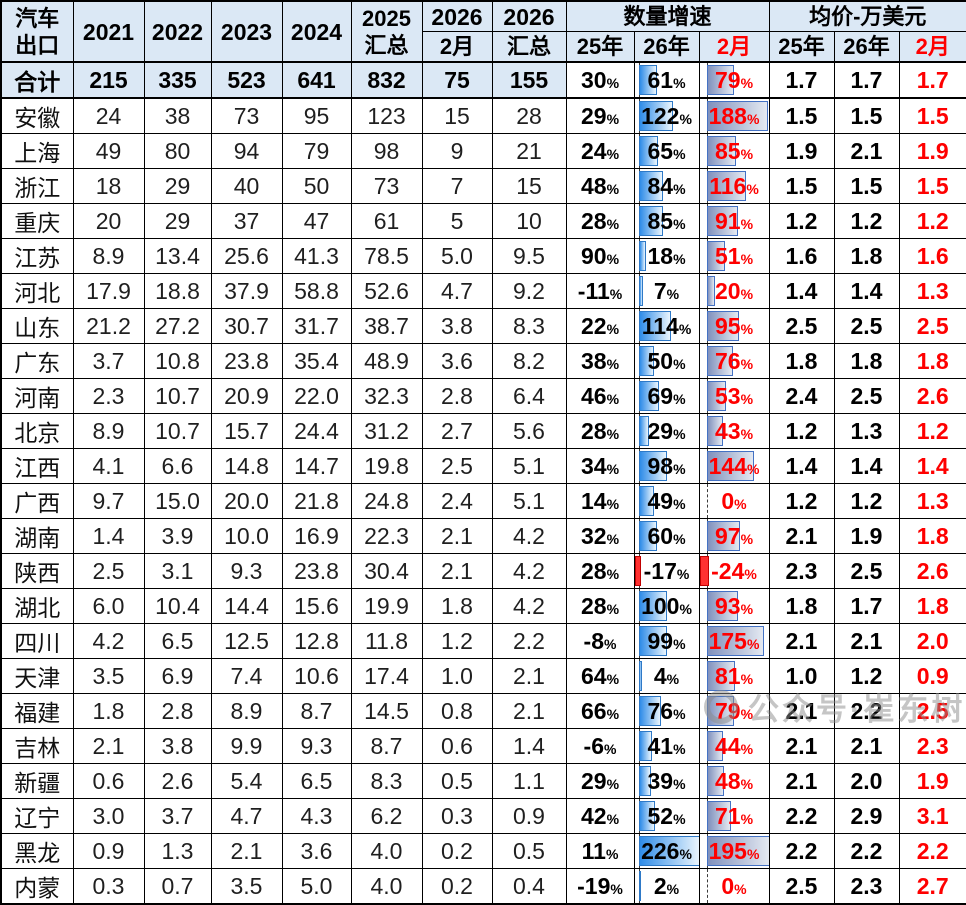  Describe the element at coordinates (457, 606) in the screenshot. I see `volume-cell: 1.8` at that location.